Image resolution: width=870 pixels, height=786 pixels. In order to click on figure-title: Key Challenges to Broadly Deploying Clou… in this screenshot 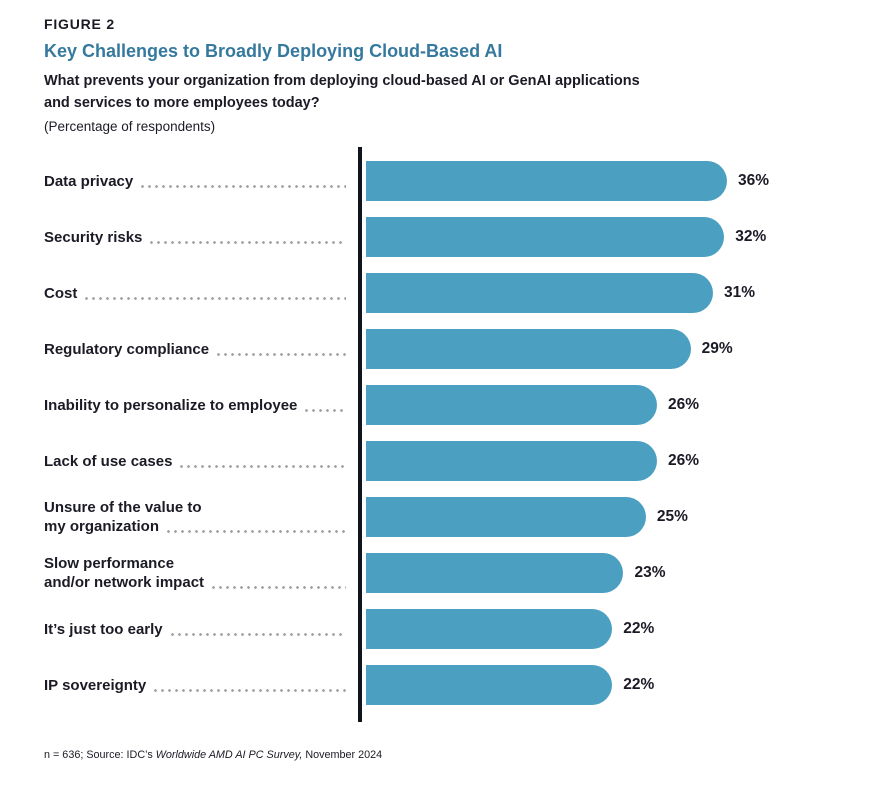, I will do `click(273, 51)`.